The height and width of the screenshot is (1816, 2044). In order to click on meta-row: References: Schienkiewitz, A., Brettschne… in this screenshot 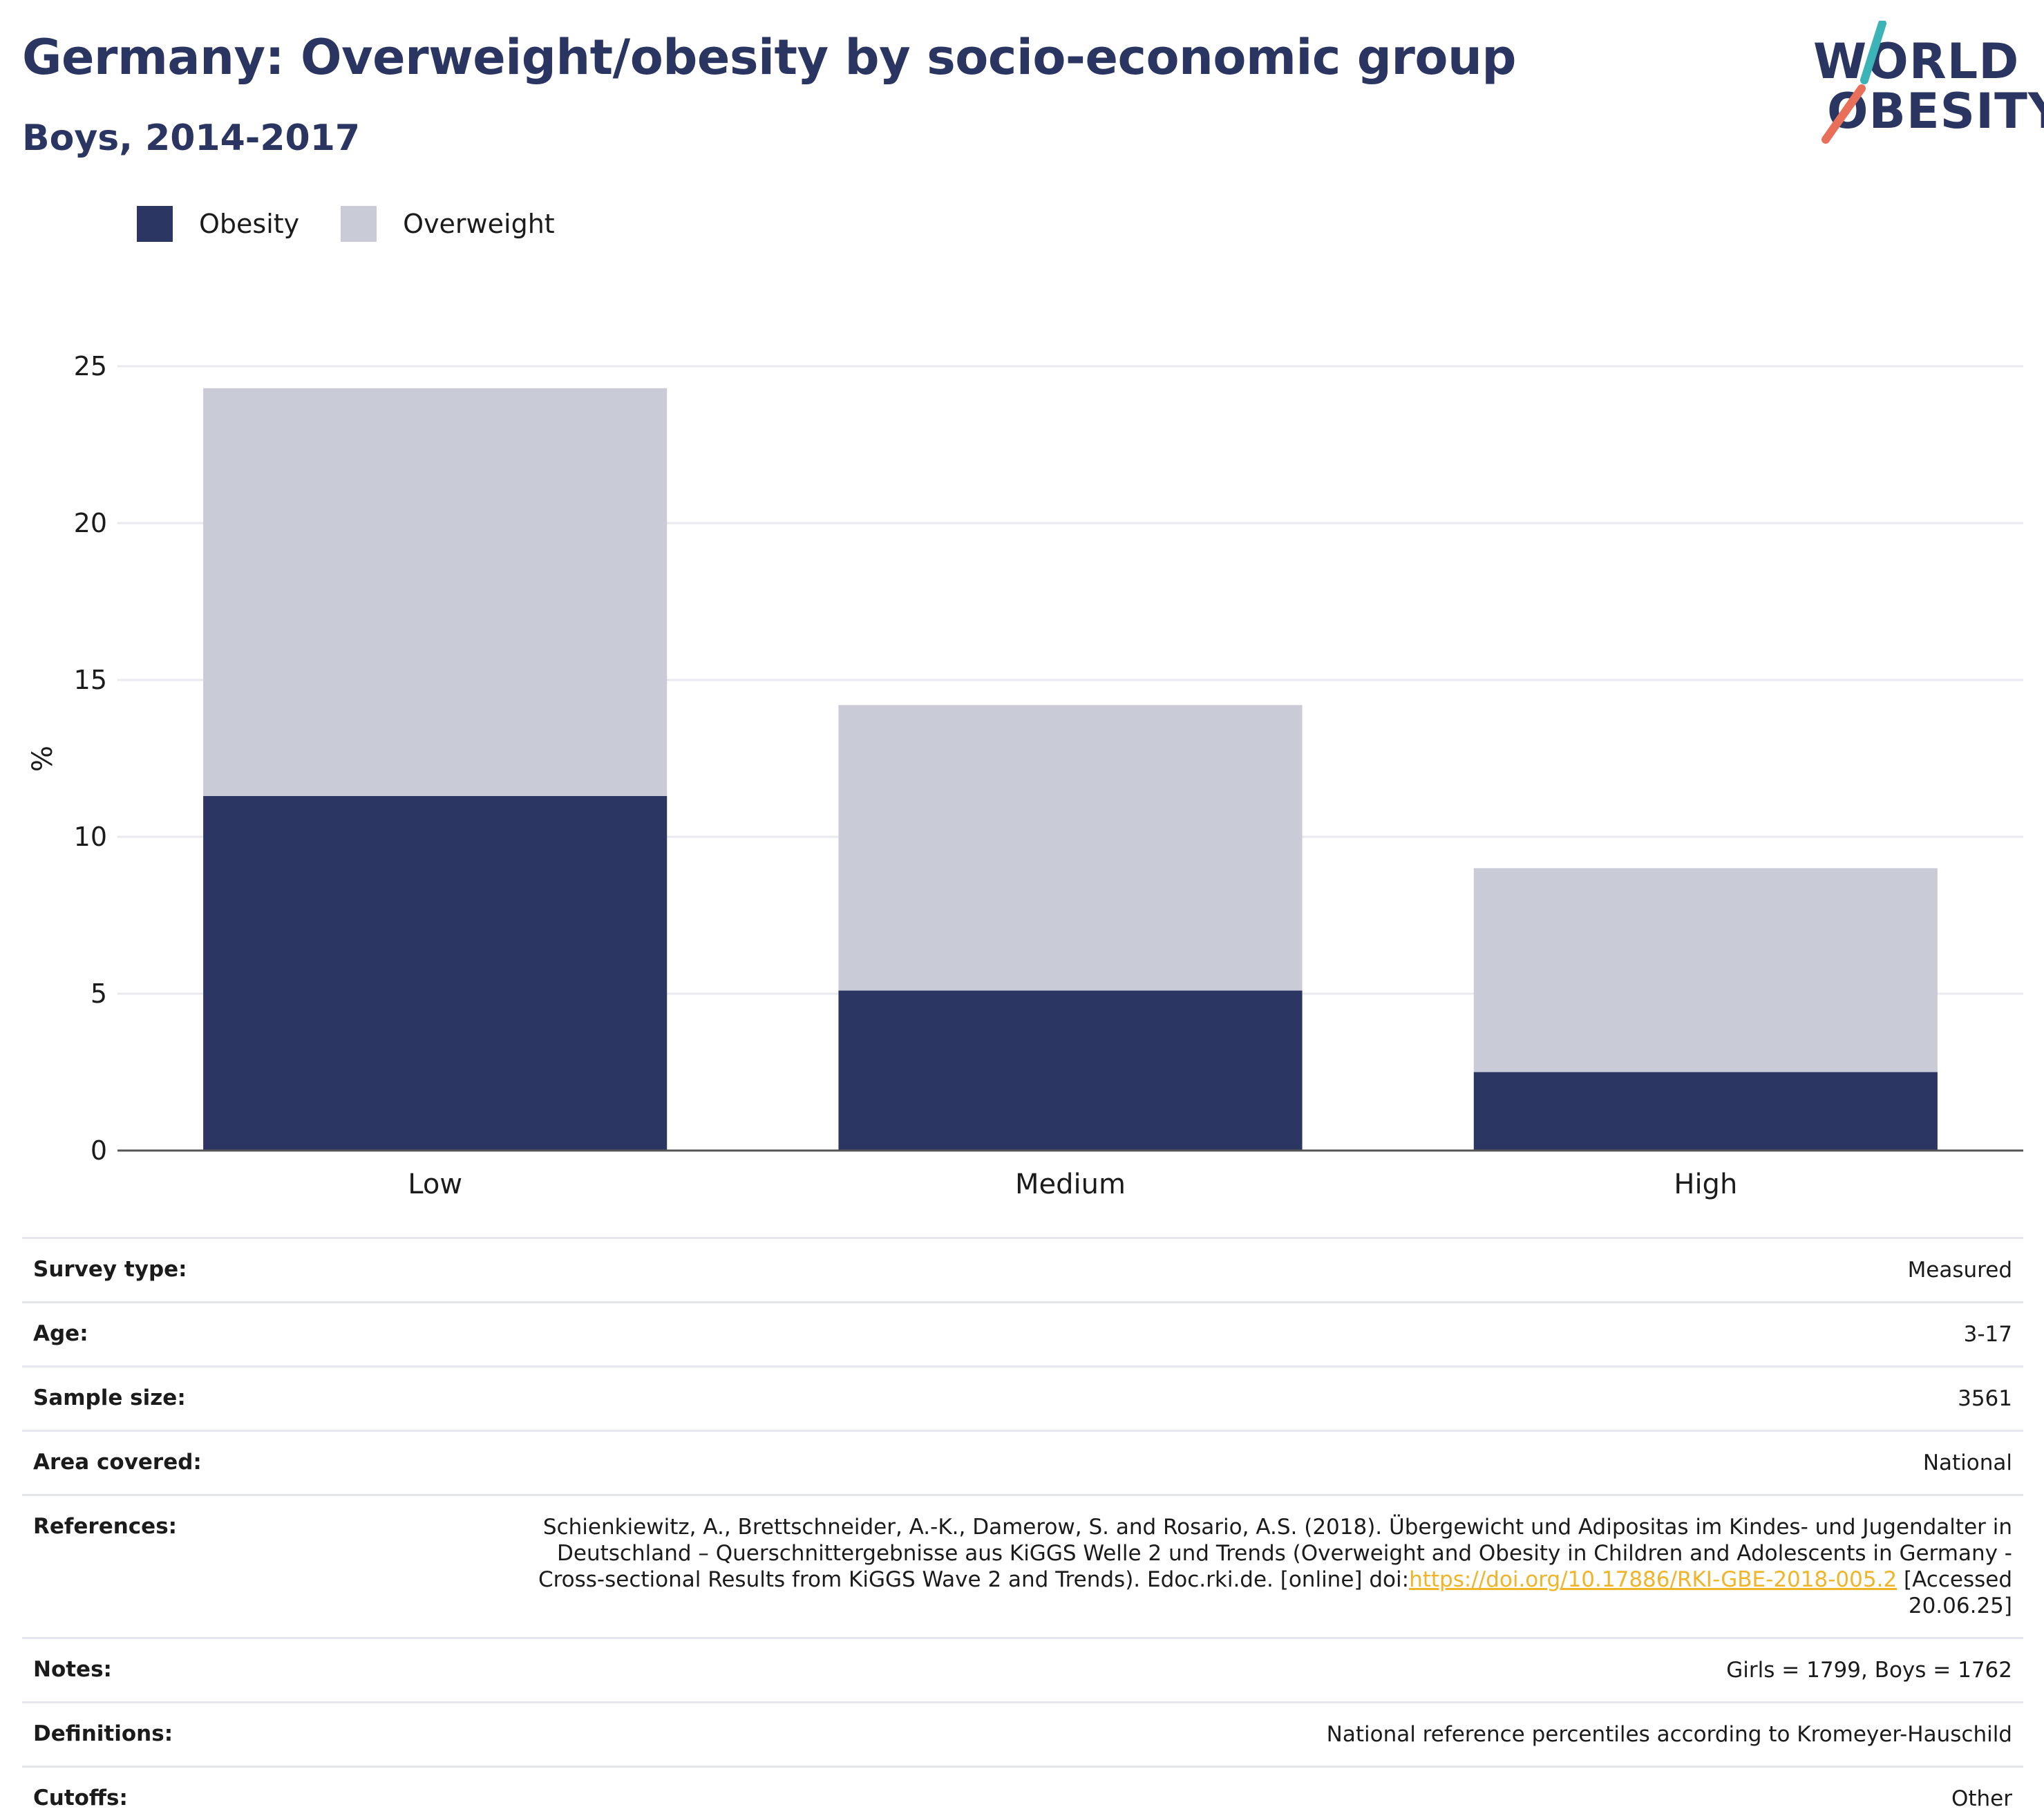, I will do `click(1022, 1565)`.